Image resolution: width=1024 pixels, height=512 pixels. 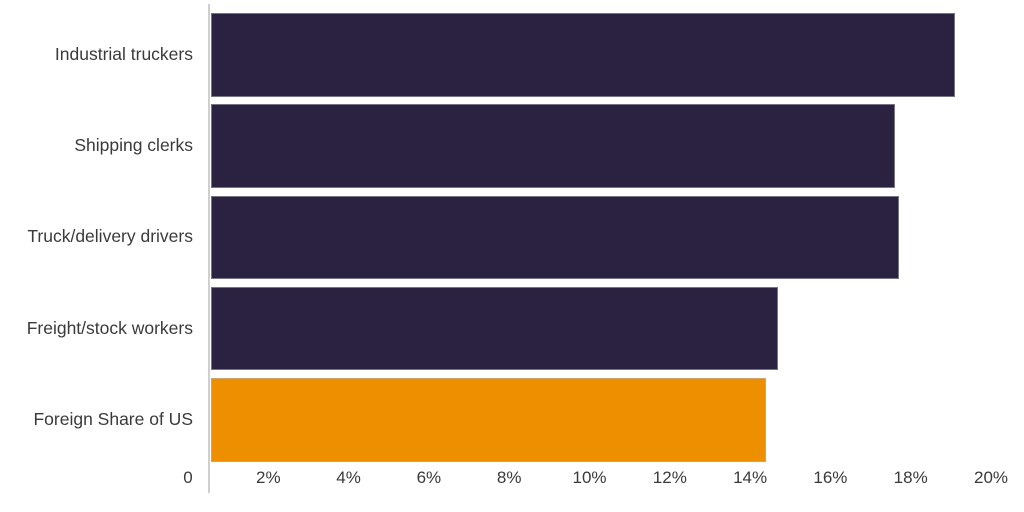 I want to click on x-tick-label: 16%, so click(x=830, y=477).